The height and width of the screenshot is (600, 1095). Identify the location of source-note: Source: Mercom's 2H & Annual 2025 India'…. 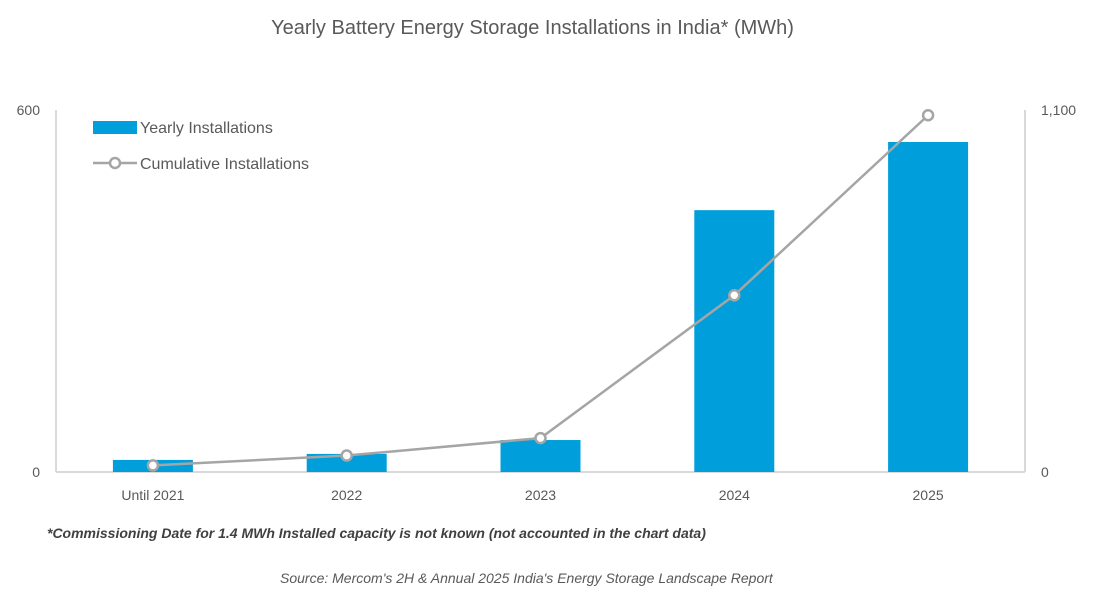
(526, 578).